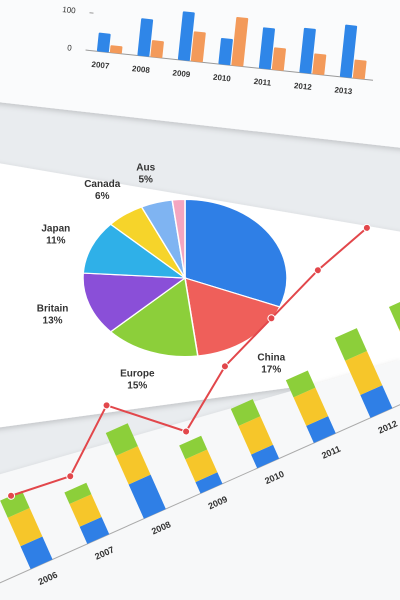  I want to click on bar-chart: 0 100 2007 2008 2009 2010 2011 2012 2013, so click(218, 50).